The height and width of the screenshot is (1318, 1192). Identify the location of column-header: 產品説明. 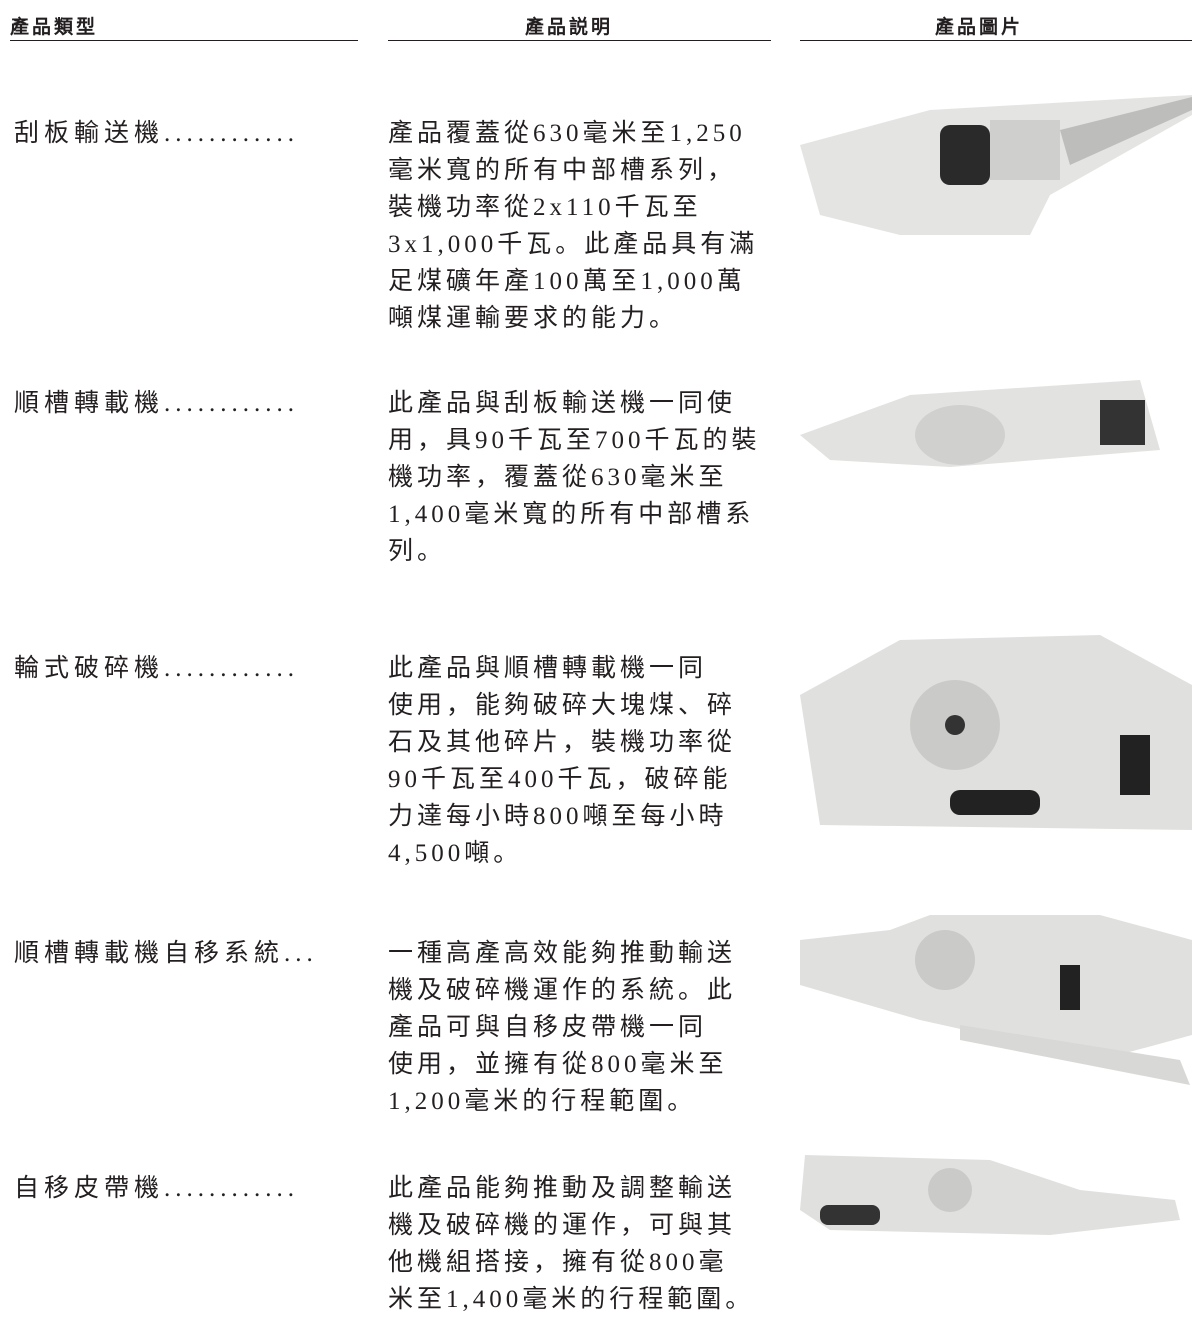
(569, 27).